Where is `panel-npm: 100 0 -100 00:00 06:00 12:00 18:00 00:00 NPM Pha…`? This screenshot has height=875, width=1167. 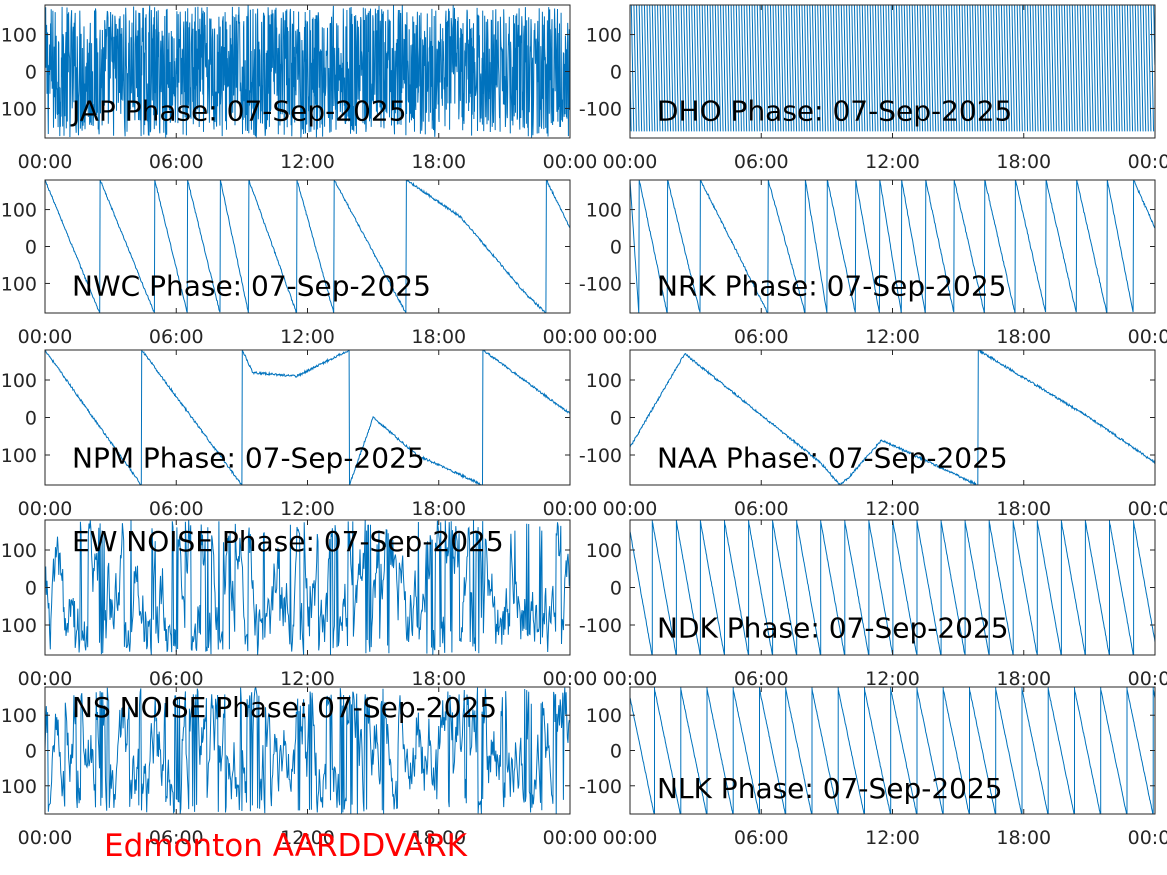 panel-npm: 100 0 -100 00:00 06:00 12:00 18:00 00:00 NPM Pha… is located at coordinates (299, 434).